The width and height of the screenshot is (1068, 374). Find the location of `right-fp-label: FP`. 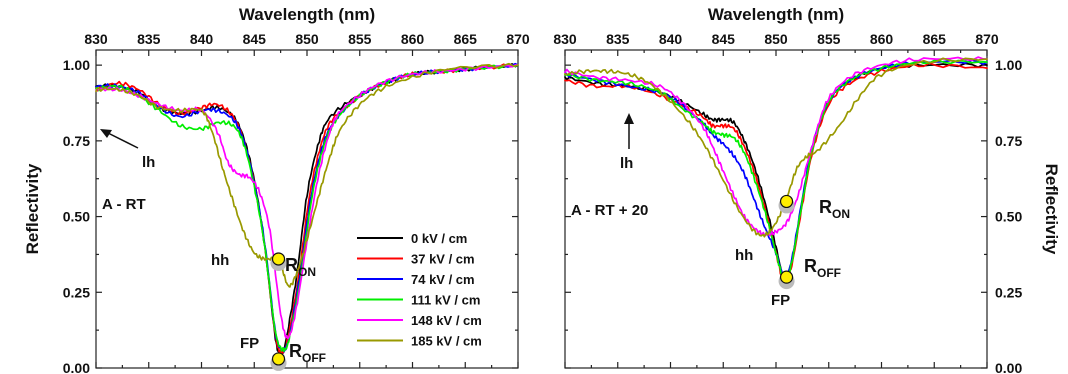

right-fp-label: FP is located at coordinates (780, 300).